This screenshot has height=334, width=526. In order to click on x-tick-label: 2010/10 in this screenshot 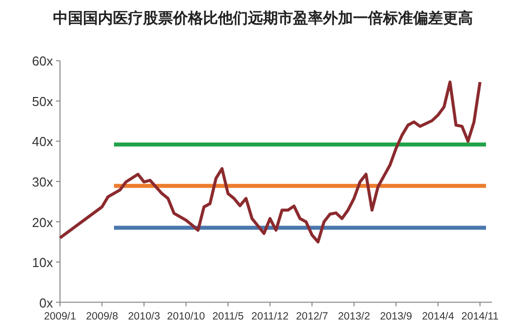, I will do `click(186, 316)`.